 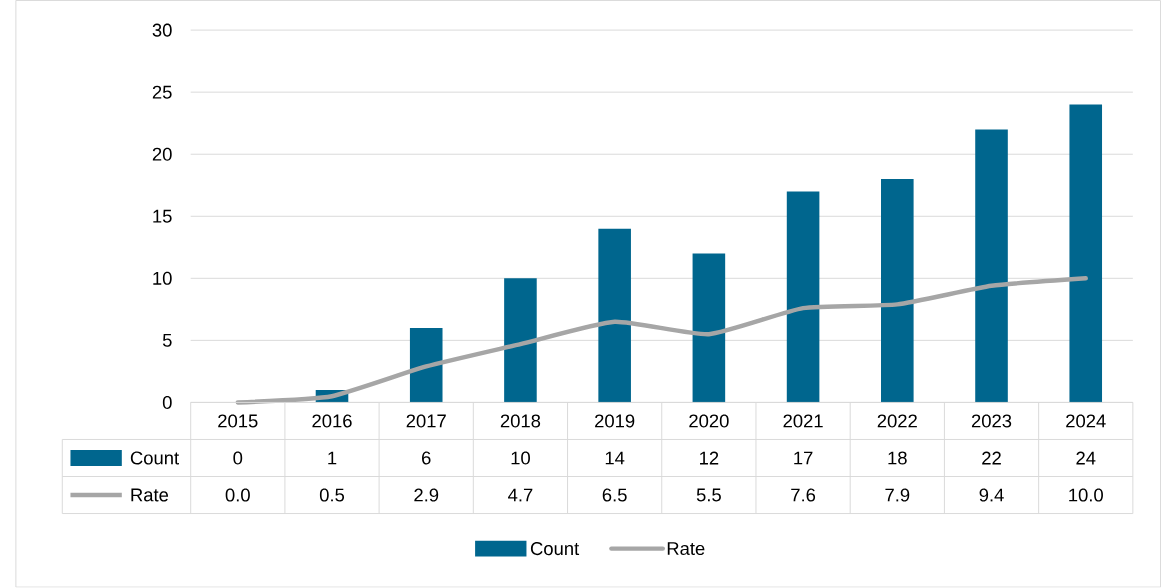 I want to click on data-label: 4.7, so click(x=520, y=495).